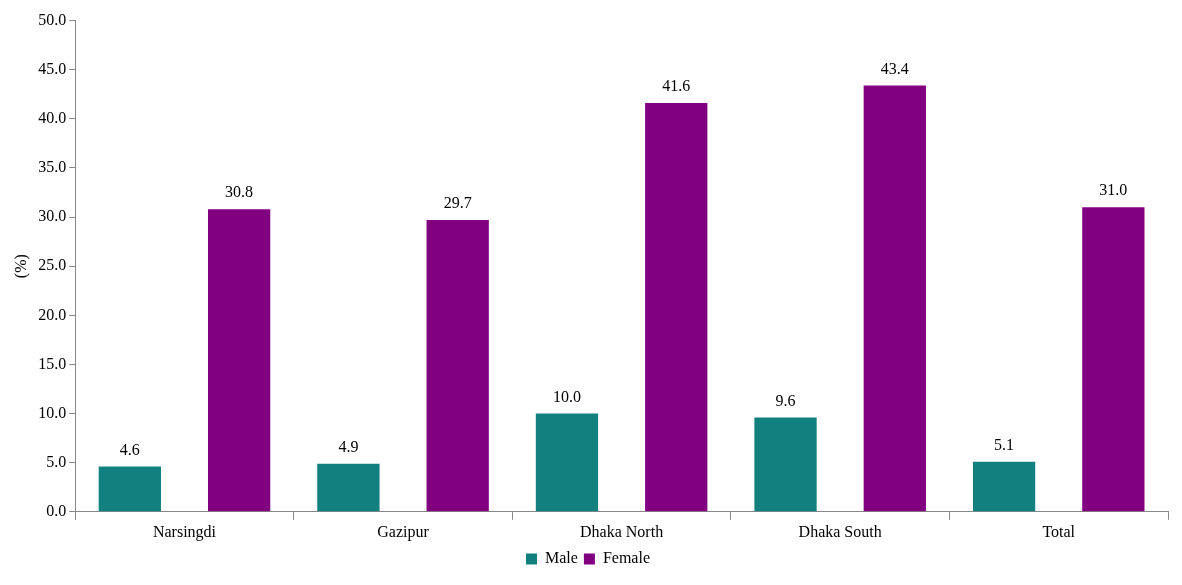  What do you see at coordinates (561, 558) in the screenshot?
I see `legend-label: Male` at bounding box center [561, 558].